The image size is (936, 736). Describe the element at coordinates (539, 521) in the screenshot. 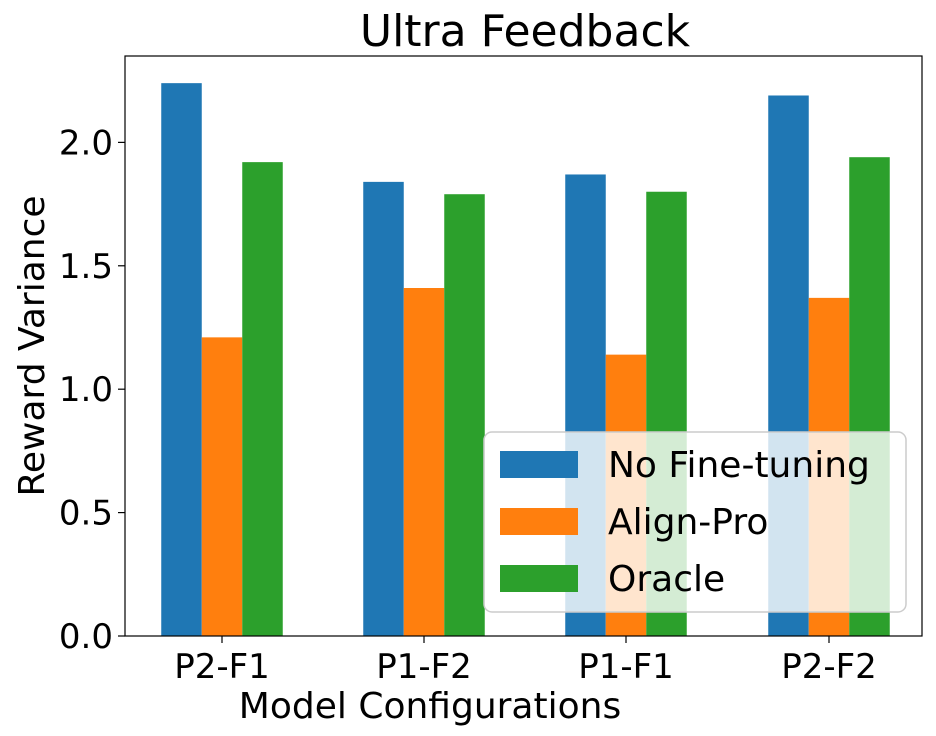

I see `legend-swatch-align-pro` at that location.